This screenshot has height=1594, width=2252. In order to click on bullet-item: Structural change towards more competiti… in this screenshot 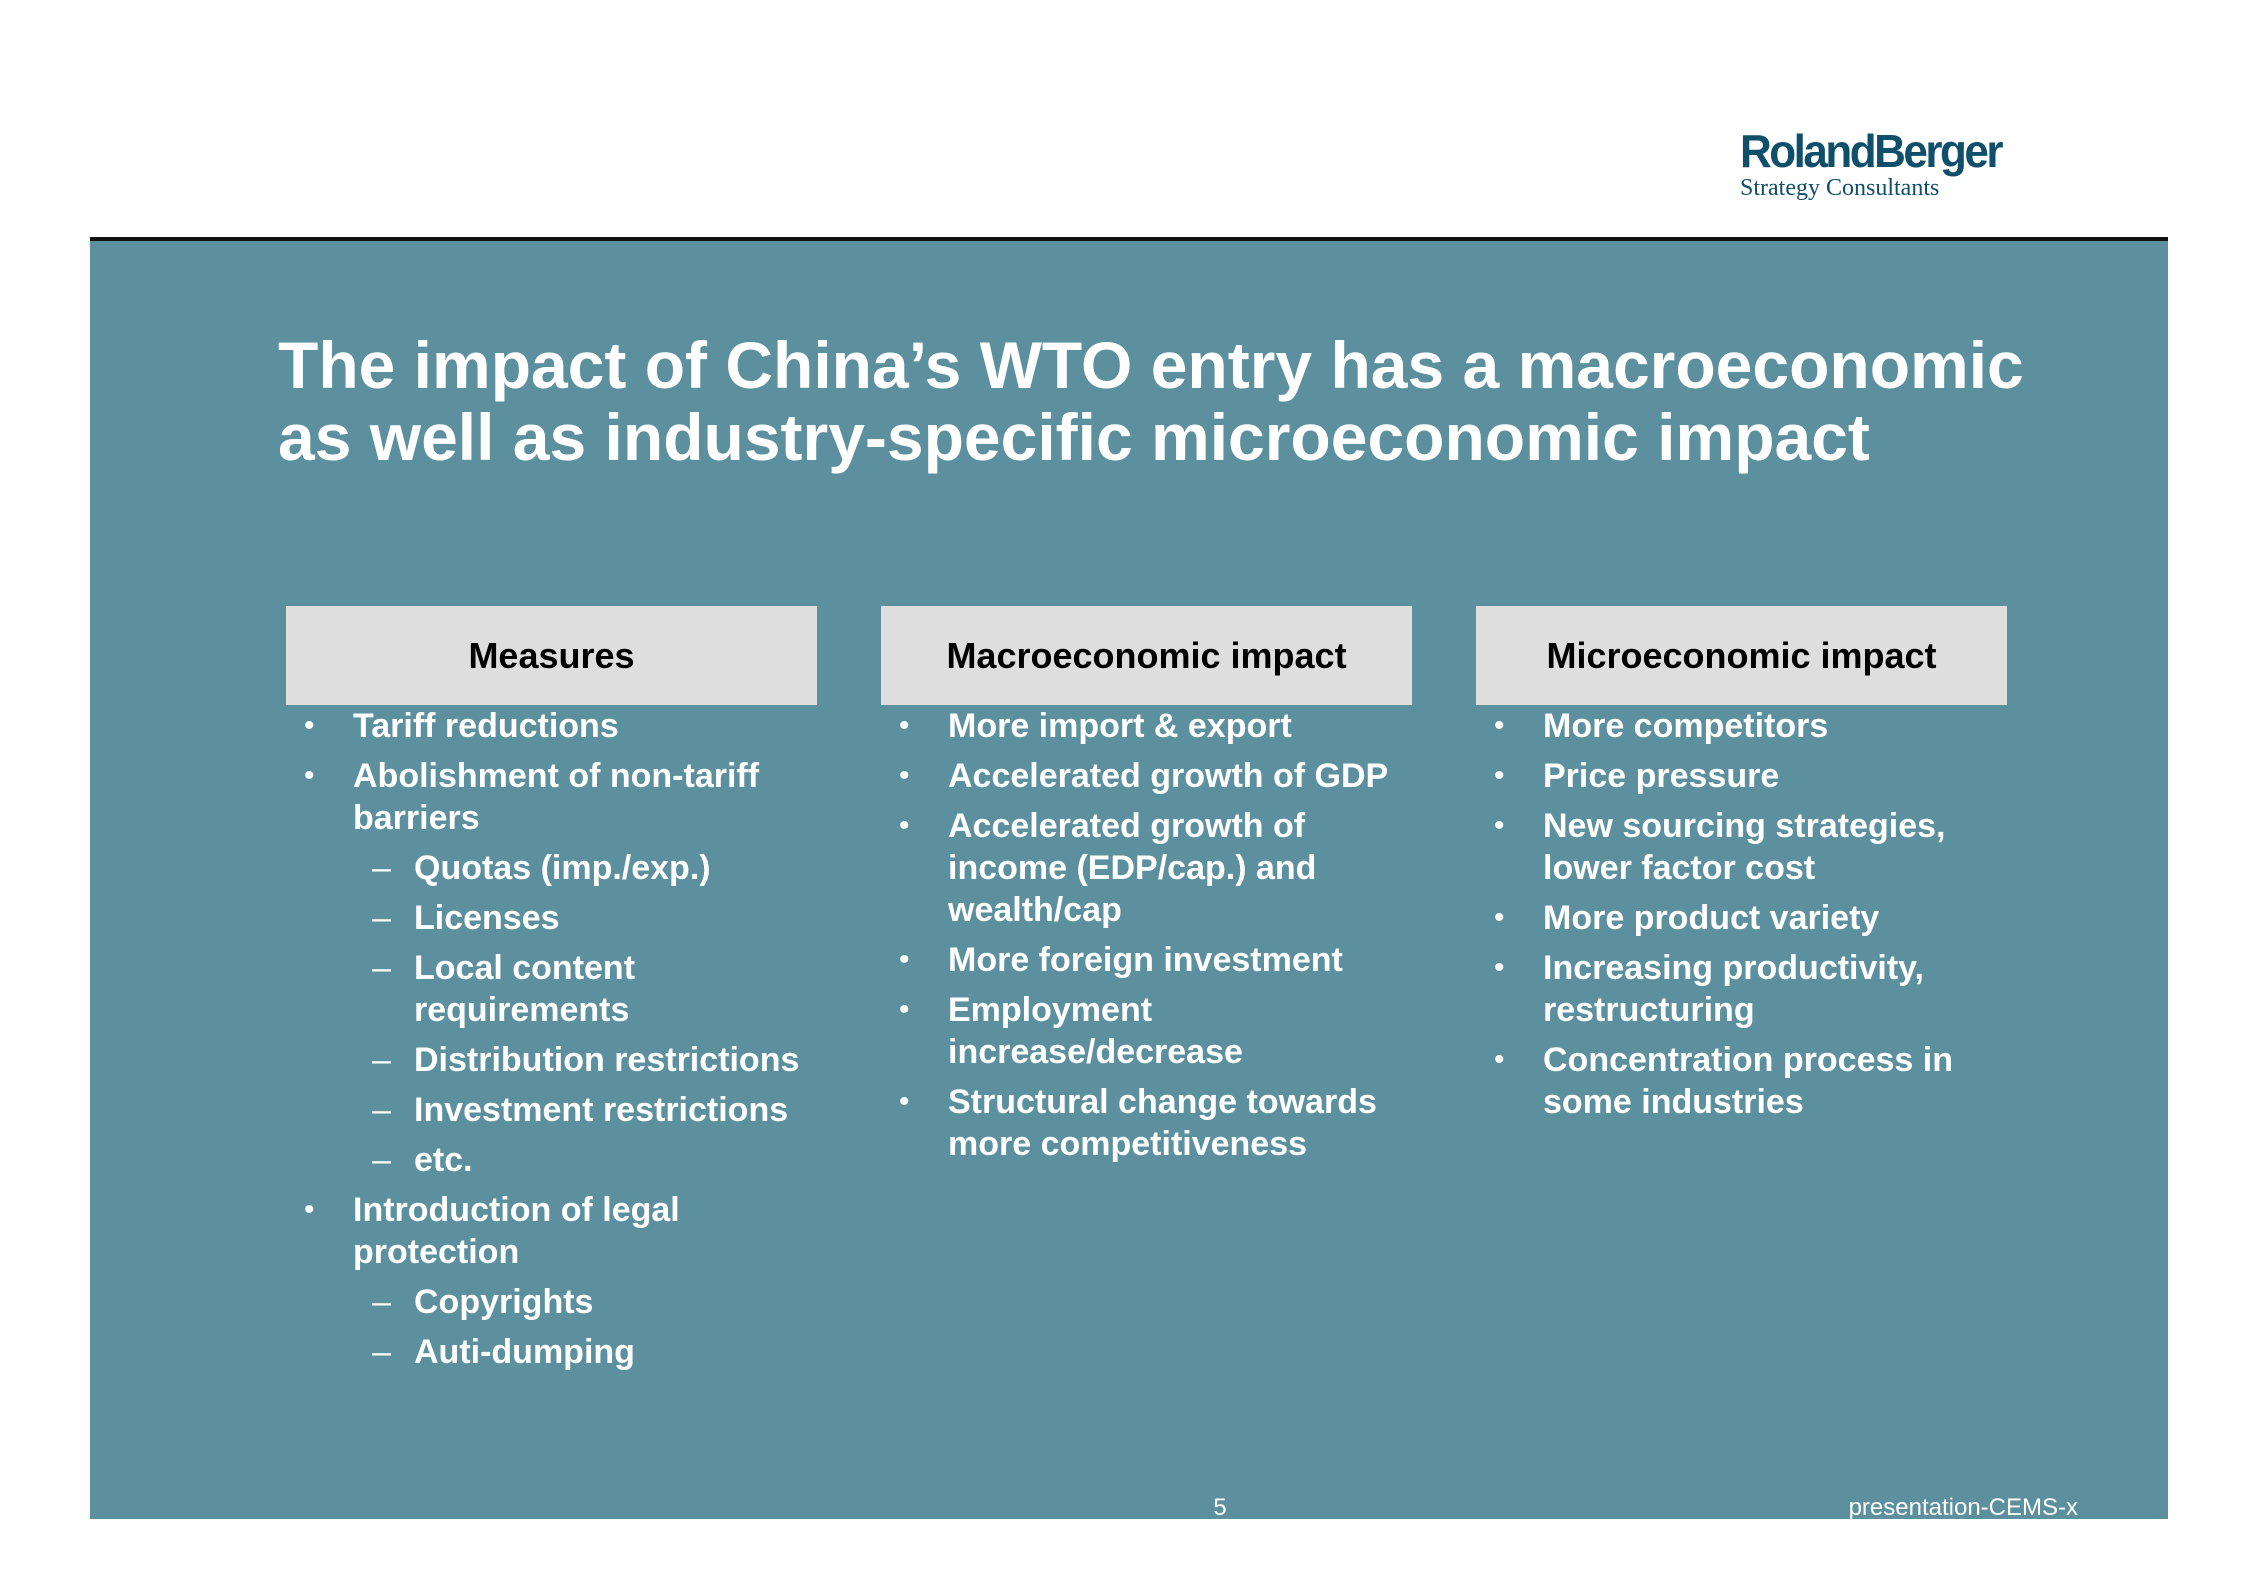, I will do `click(1146, 1123)`.